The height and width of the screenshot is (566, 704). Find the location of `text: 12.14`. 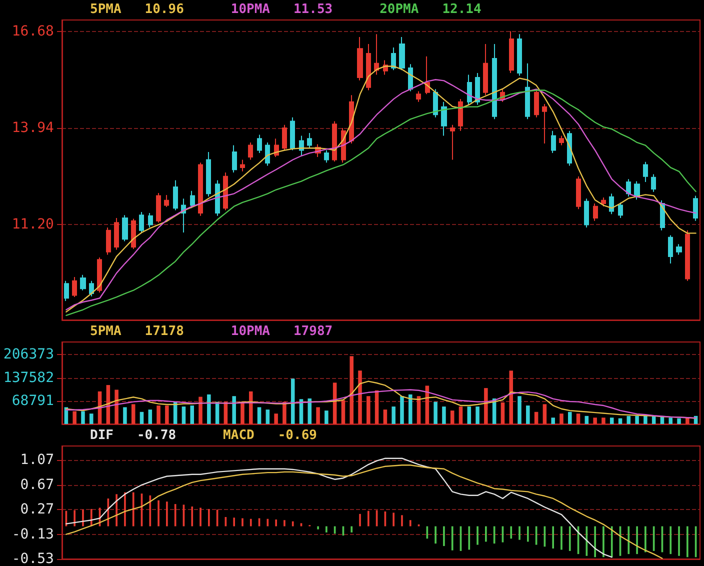

text: 12.14 is located at coordinates (450, 9).